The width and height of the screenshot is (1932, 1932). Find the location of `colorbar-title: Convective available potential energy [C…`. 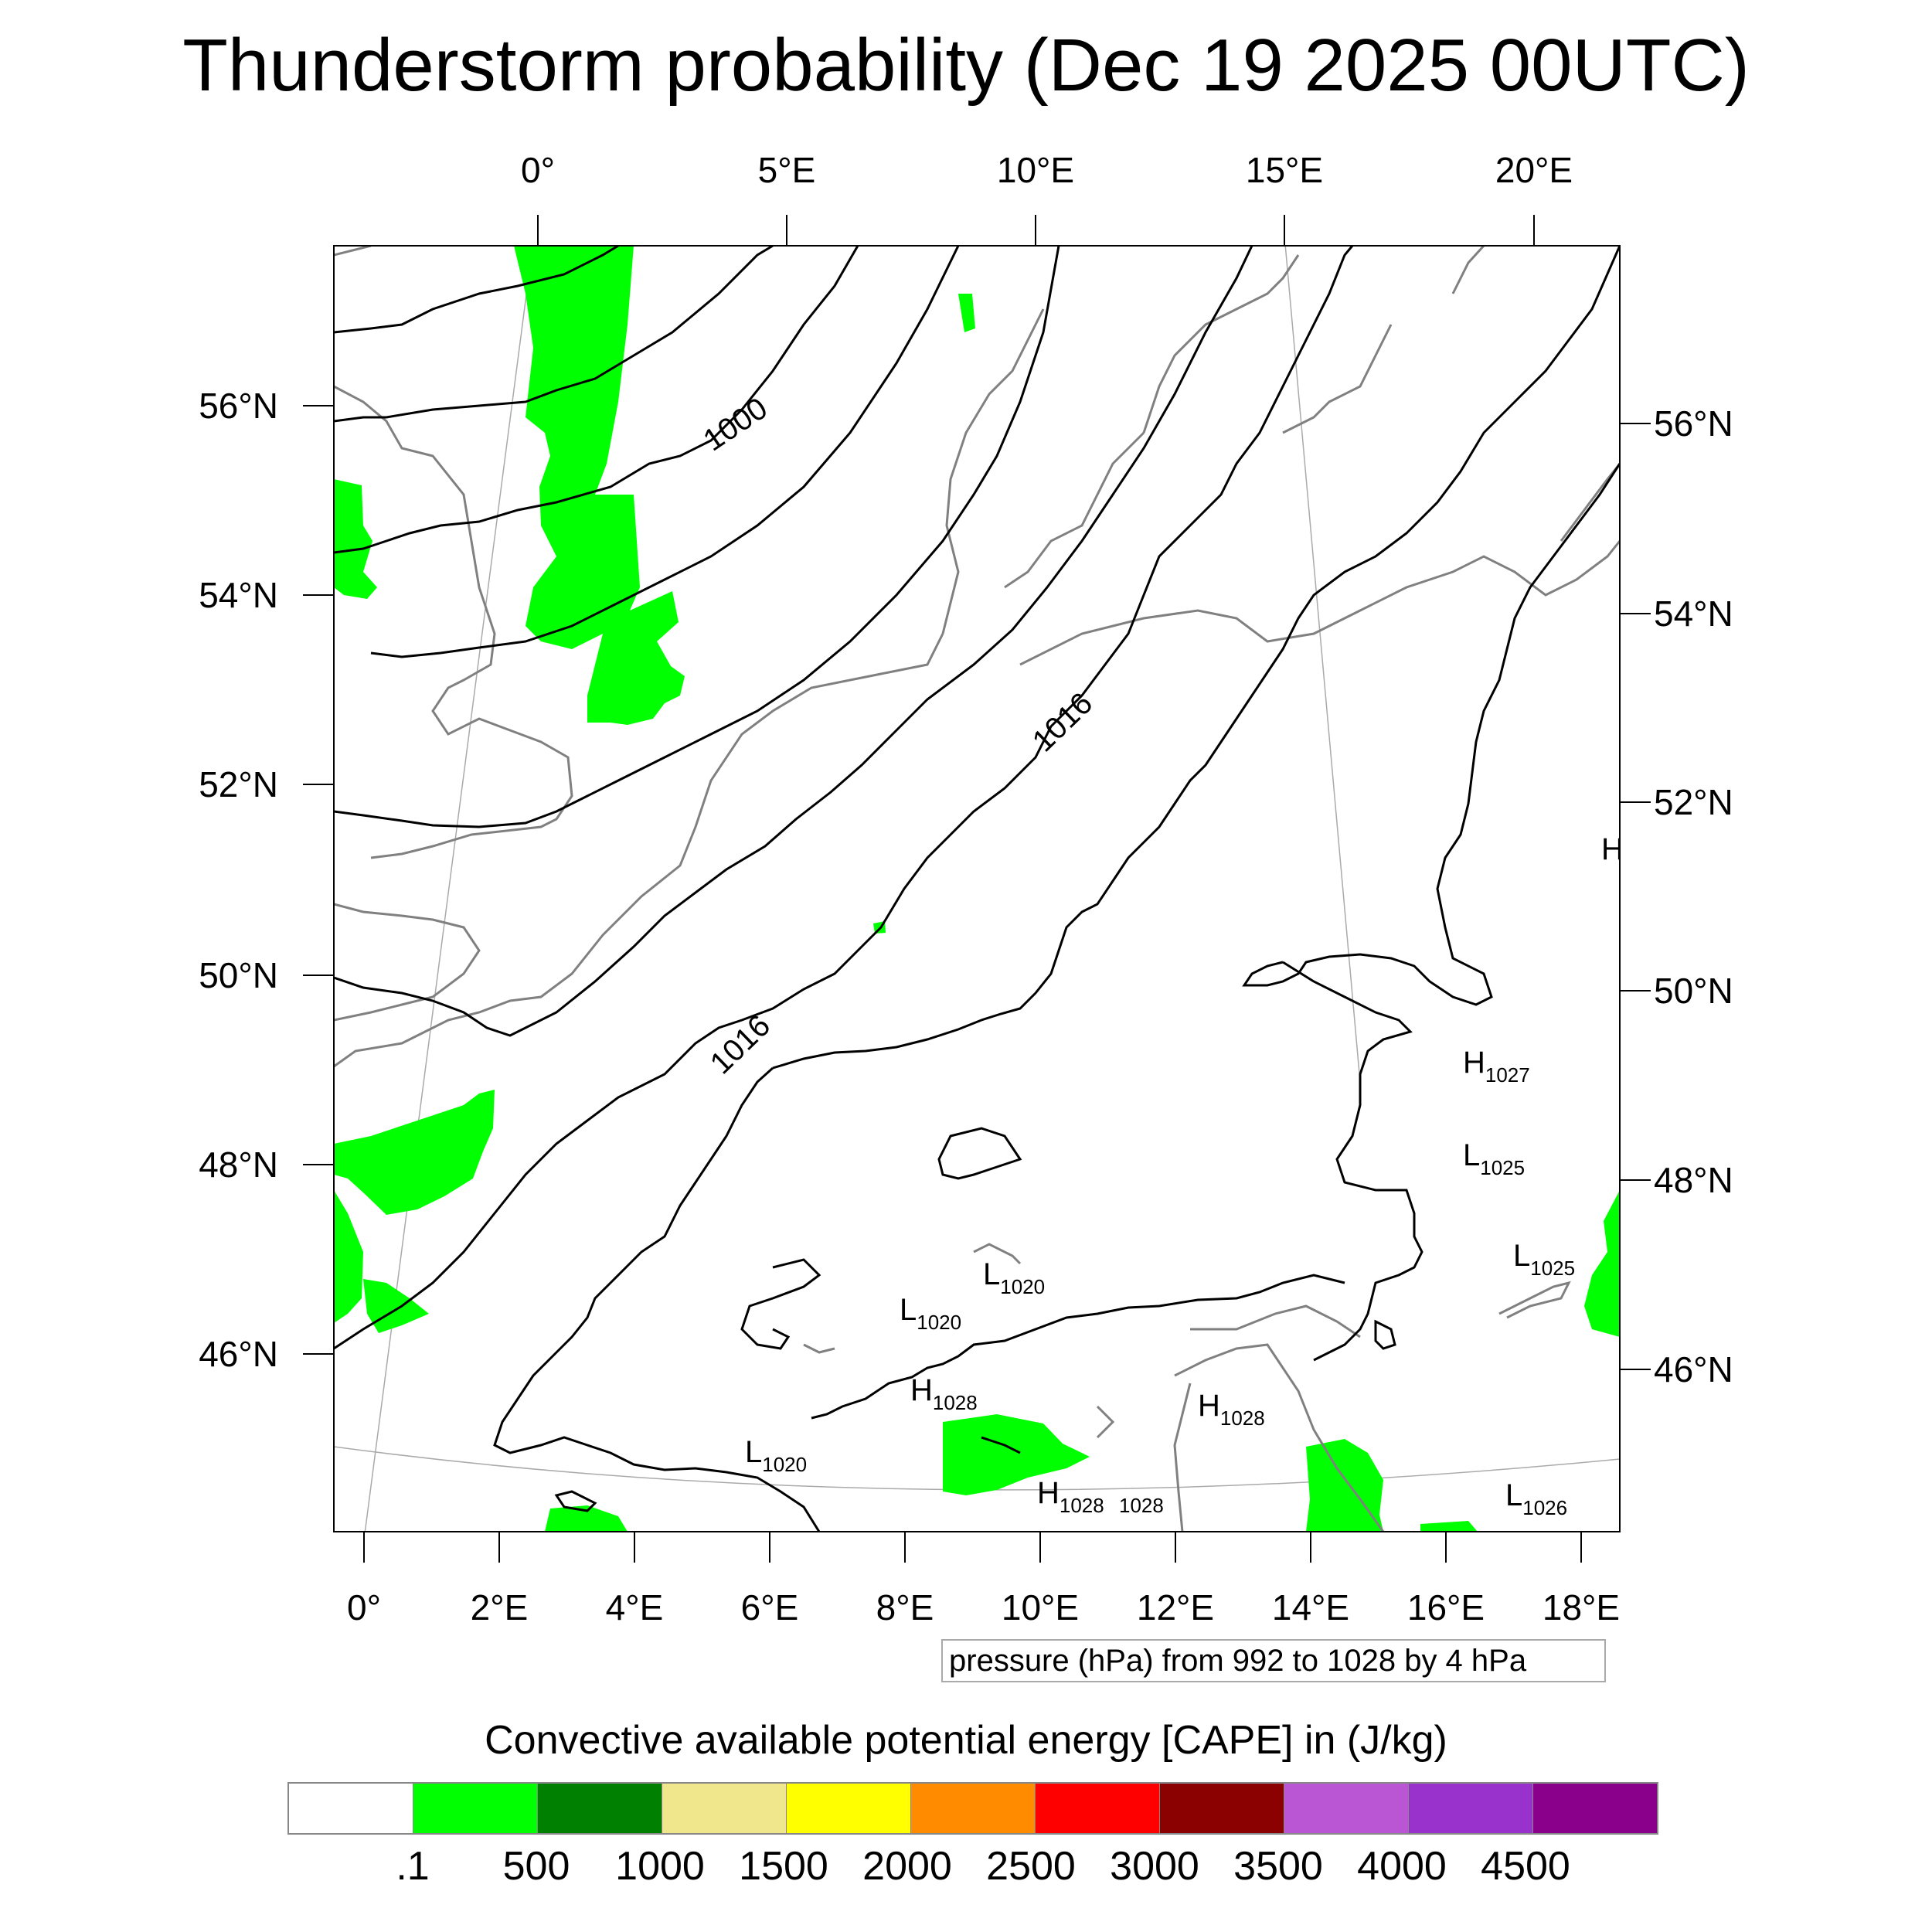

colorbar-title: Convective available potential energy [C… is located at coordinates (966, 1741).